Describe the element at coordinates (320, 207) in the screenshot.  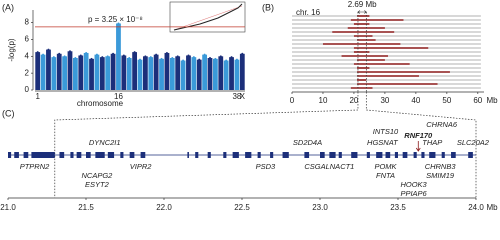
I see `x-tick-label: 23.0` at that location.